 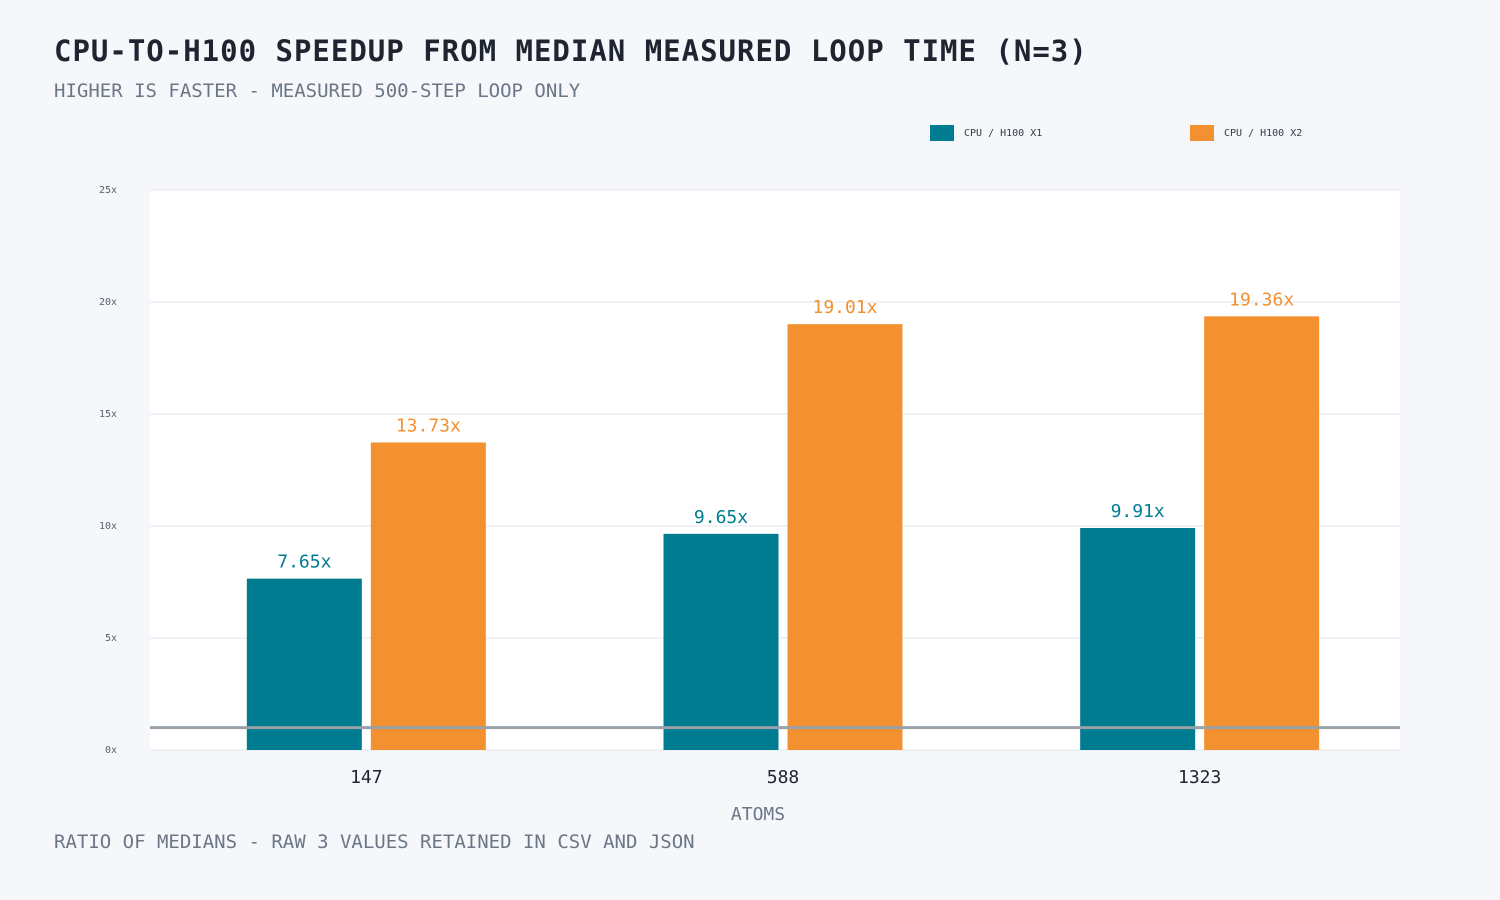 What do you see at coordinates (108, 190) in the screenshot?
I see `y-tick-label: 25x` at bounding box center [108, 190].